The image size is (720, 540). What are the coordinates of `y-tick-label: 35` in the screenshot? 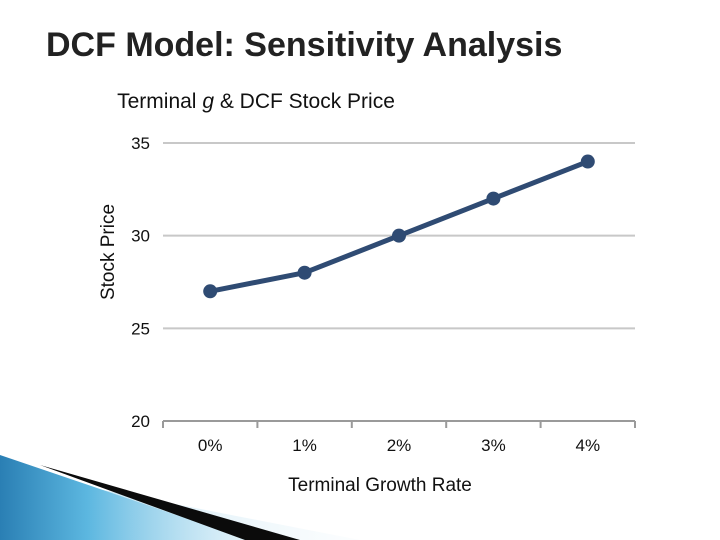 It's located at (140, 143).